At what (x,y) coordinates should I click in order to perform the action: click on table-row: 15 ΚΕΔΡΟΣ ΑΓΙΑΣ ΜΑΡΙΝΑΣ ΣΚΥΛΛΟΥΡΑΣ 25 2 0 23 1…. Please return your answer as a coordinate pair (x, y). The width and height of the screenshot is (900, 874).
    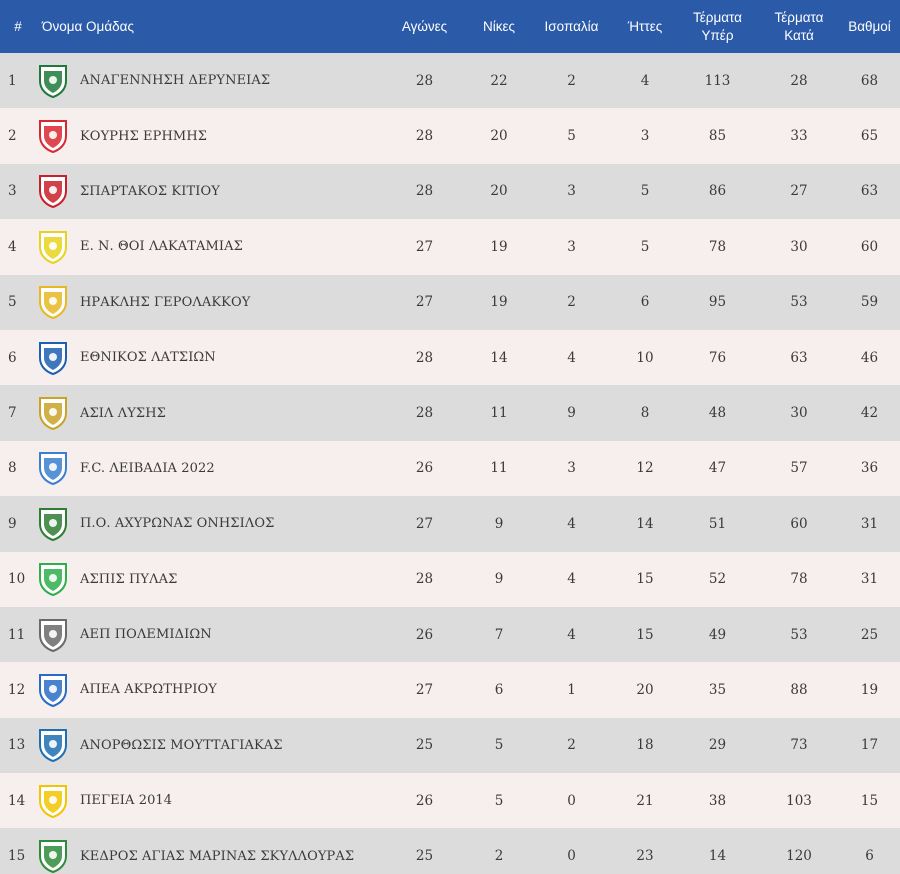
    Looking at the image, I should click on (450, 851).